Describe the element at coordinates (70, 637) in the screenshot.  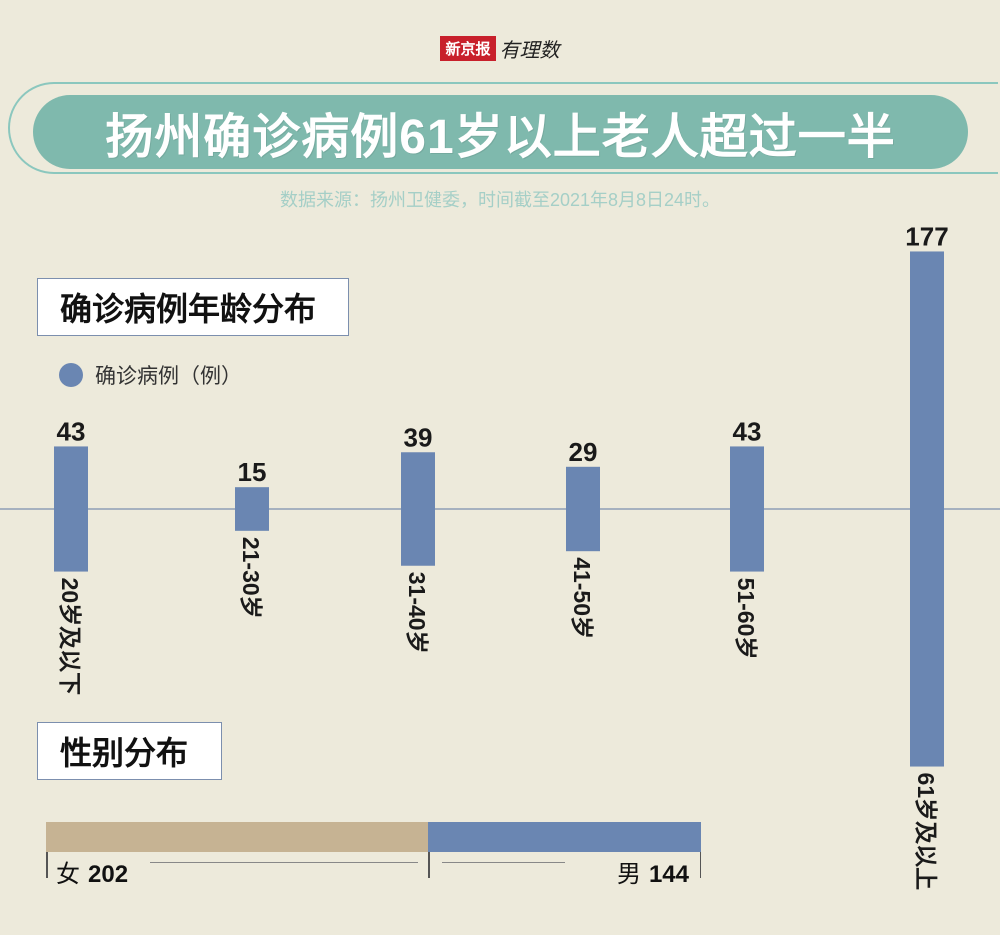
I see `category-label-0: 20岁及以下` at that location.